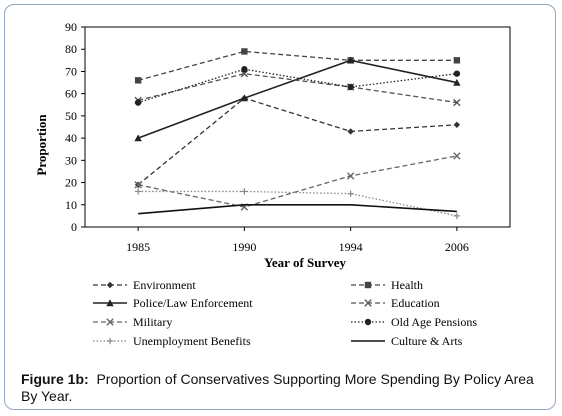 The image size is (562, 416). Describe the element at coordinates (71, 27) in the screenshot. I see `y-tick-label: 90` at that location.